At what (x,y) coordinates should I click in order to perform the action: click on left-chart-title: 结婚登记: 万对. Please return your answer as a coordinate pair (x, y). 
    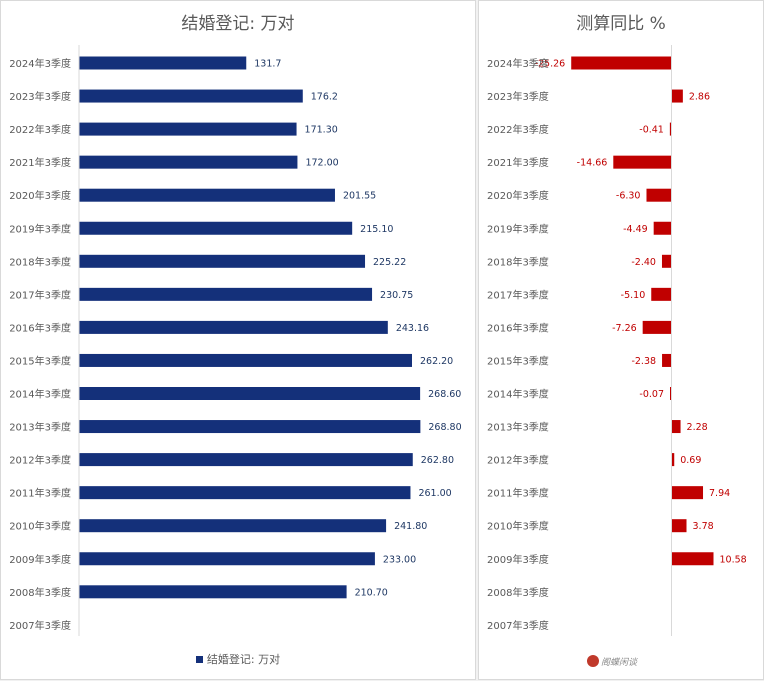
    Looking at the image, I should click on (238, 24).